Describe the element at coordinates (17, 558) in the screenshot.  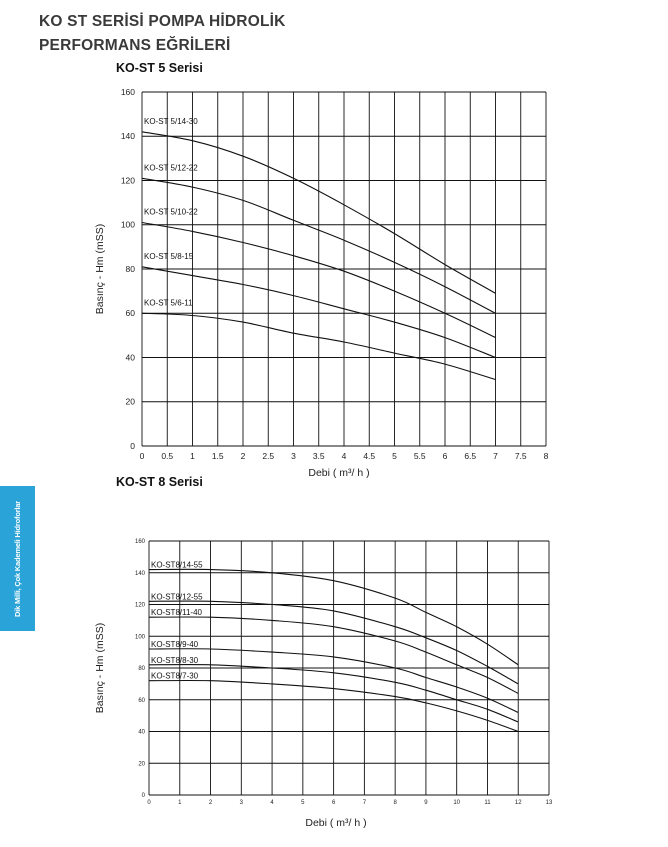
I see `side-tab: Dik Milli, Çok Kademeli Hidroforlar` at that location.